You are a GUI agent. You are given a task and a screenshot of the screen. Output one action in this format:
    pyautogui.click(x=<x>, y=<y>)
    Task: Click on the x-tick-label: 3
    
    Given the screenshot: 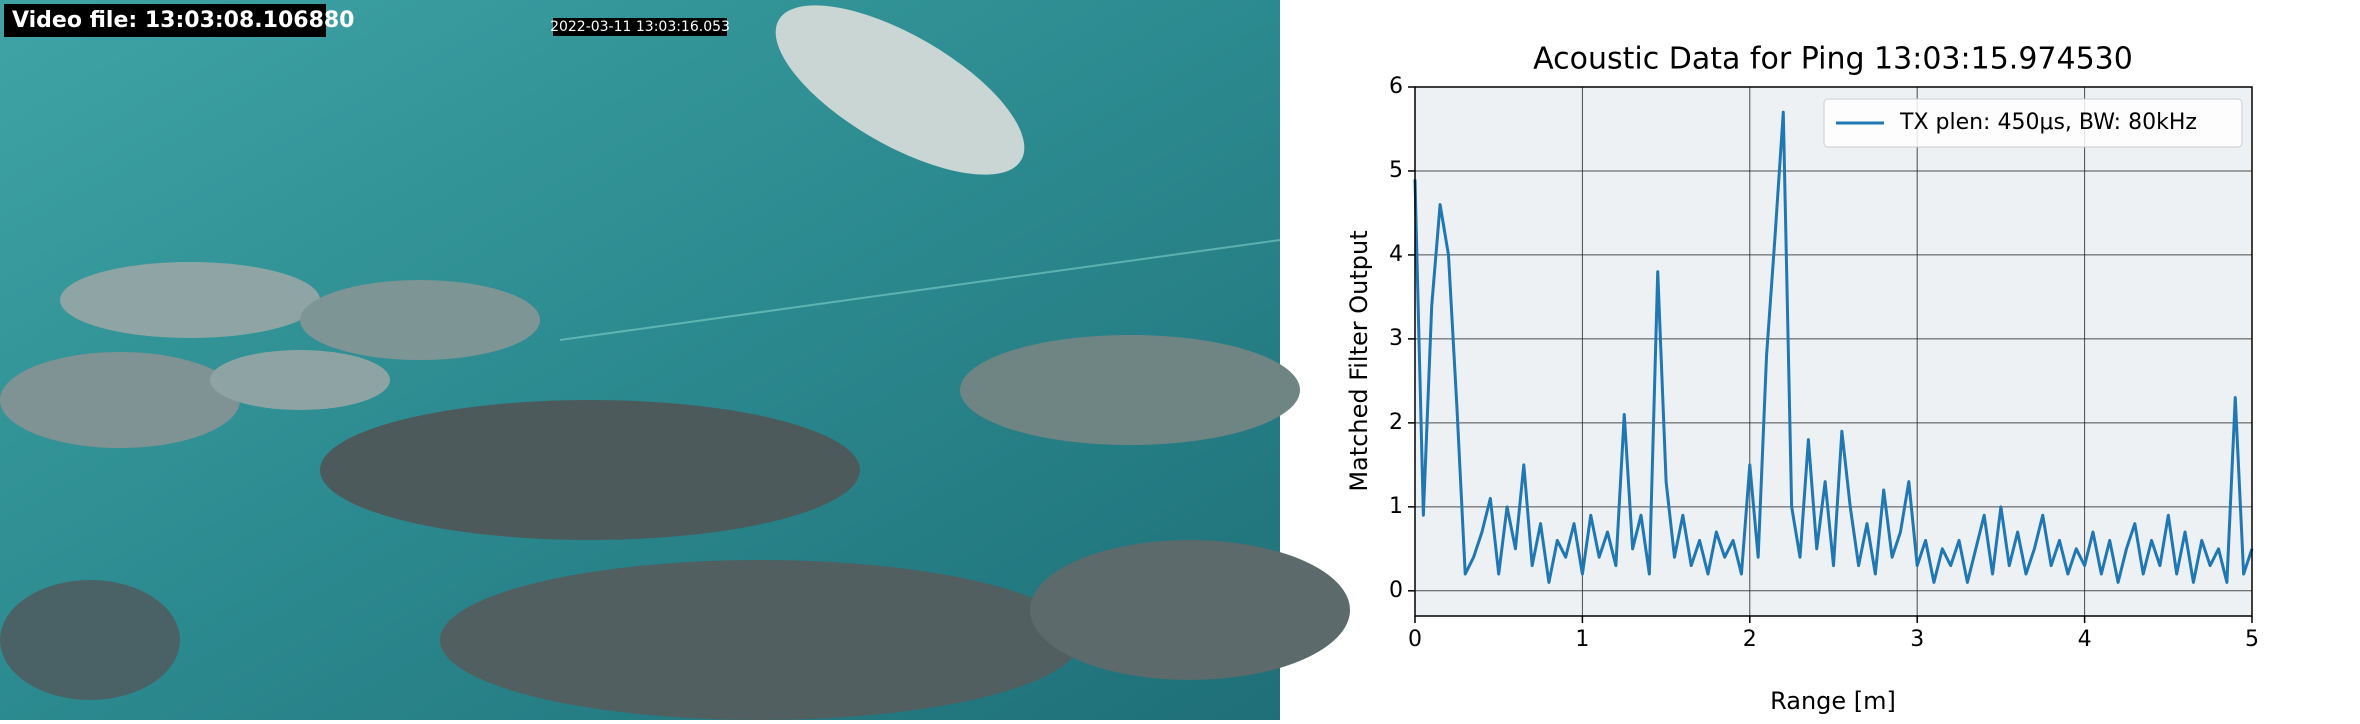 What is the action you would take?
    pyautogui.click(x=1917, y=639)
    